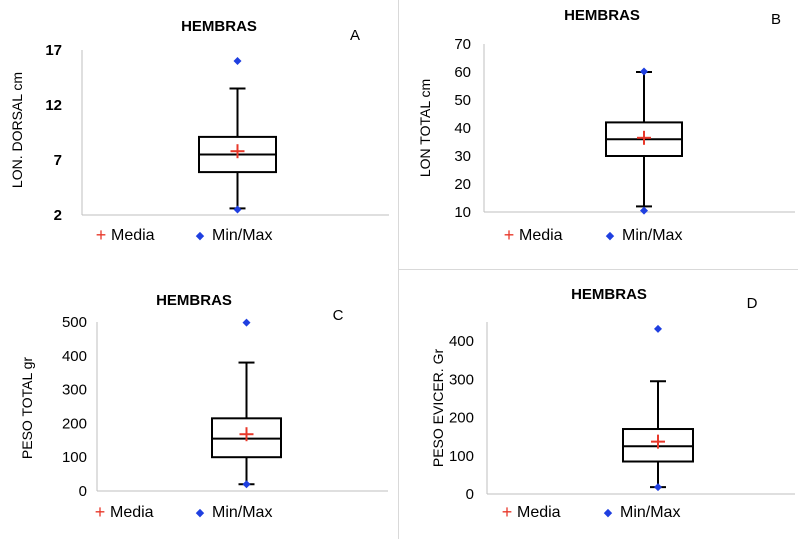  What do you see at coordinates (462, 72) in the screenshot?
I see `y-tick-label: 60` at bounding box center [462, 72].